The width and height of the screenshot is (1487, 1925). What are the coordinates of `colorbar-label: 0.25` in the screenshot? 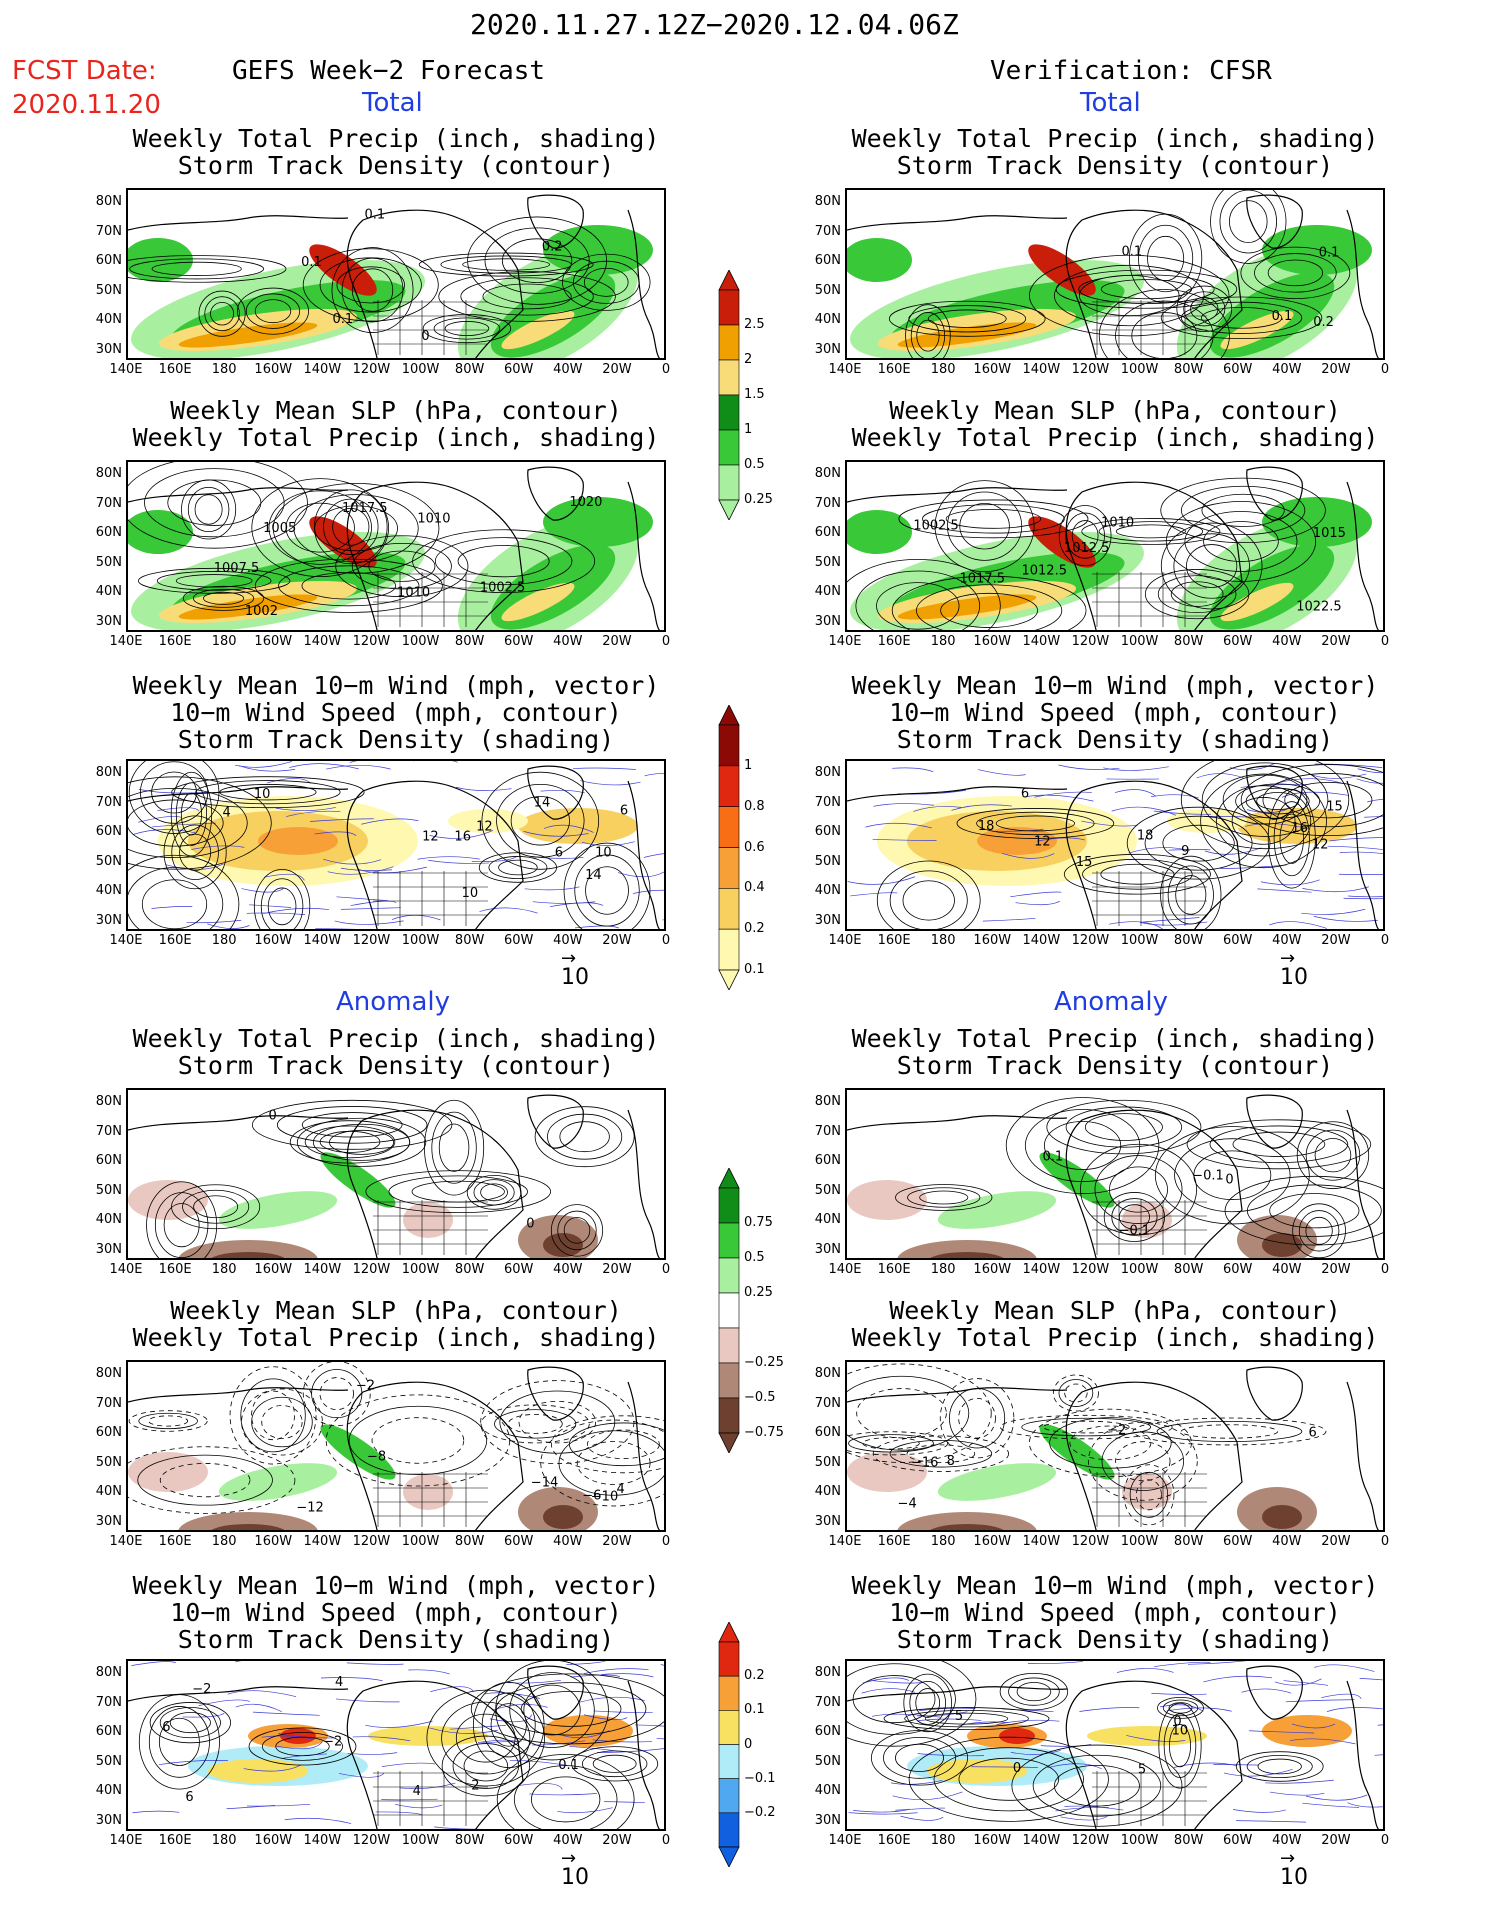 It's located at (758, 1292).